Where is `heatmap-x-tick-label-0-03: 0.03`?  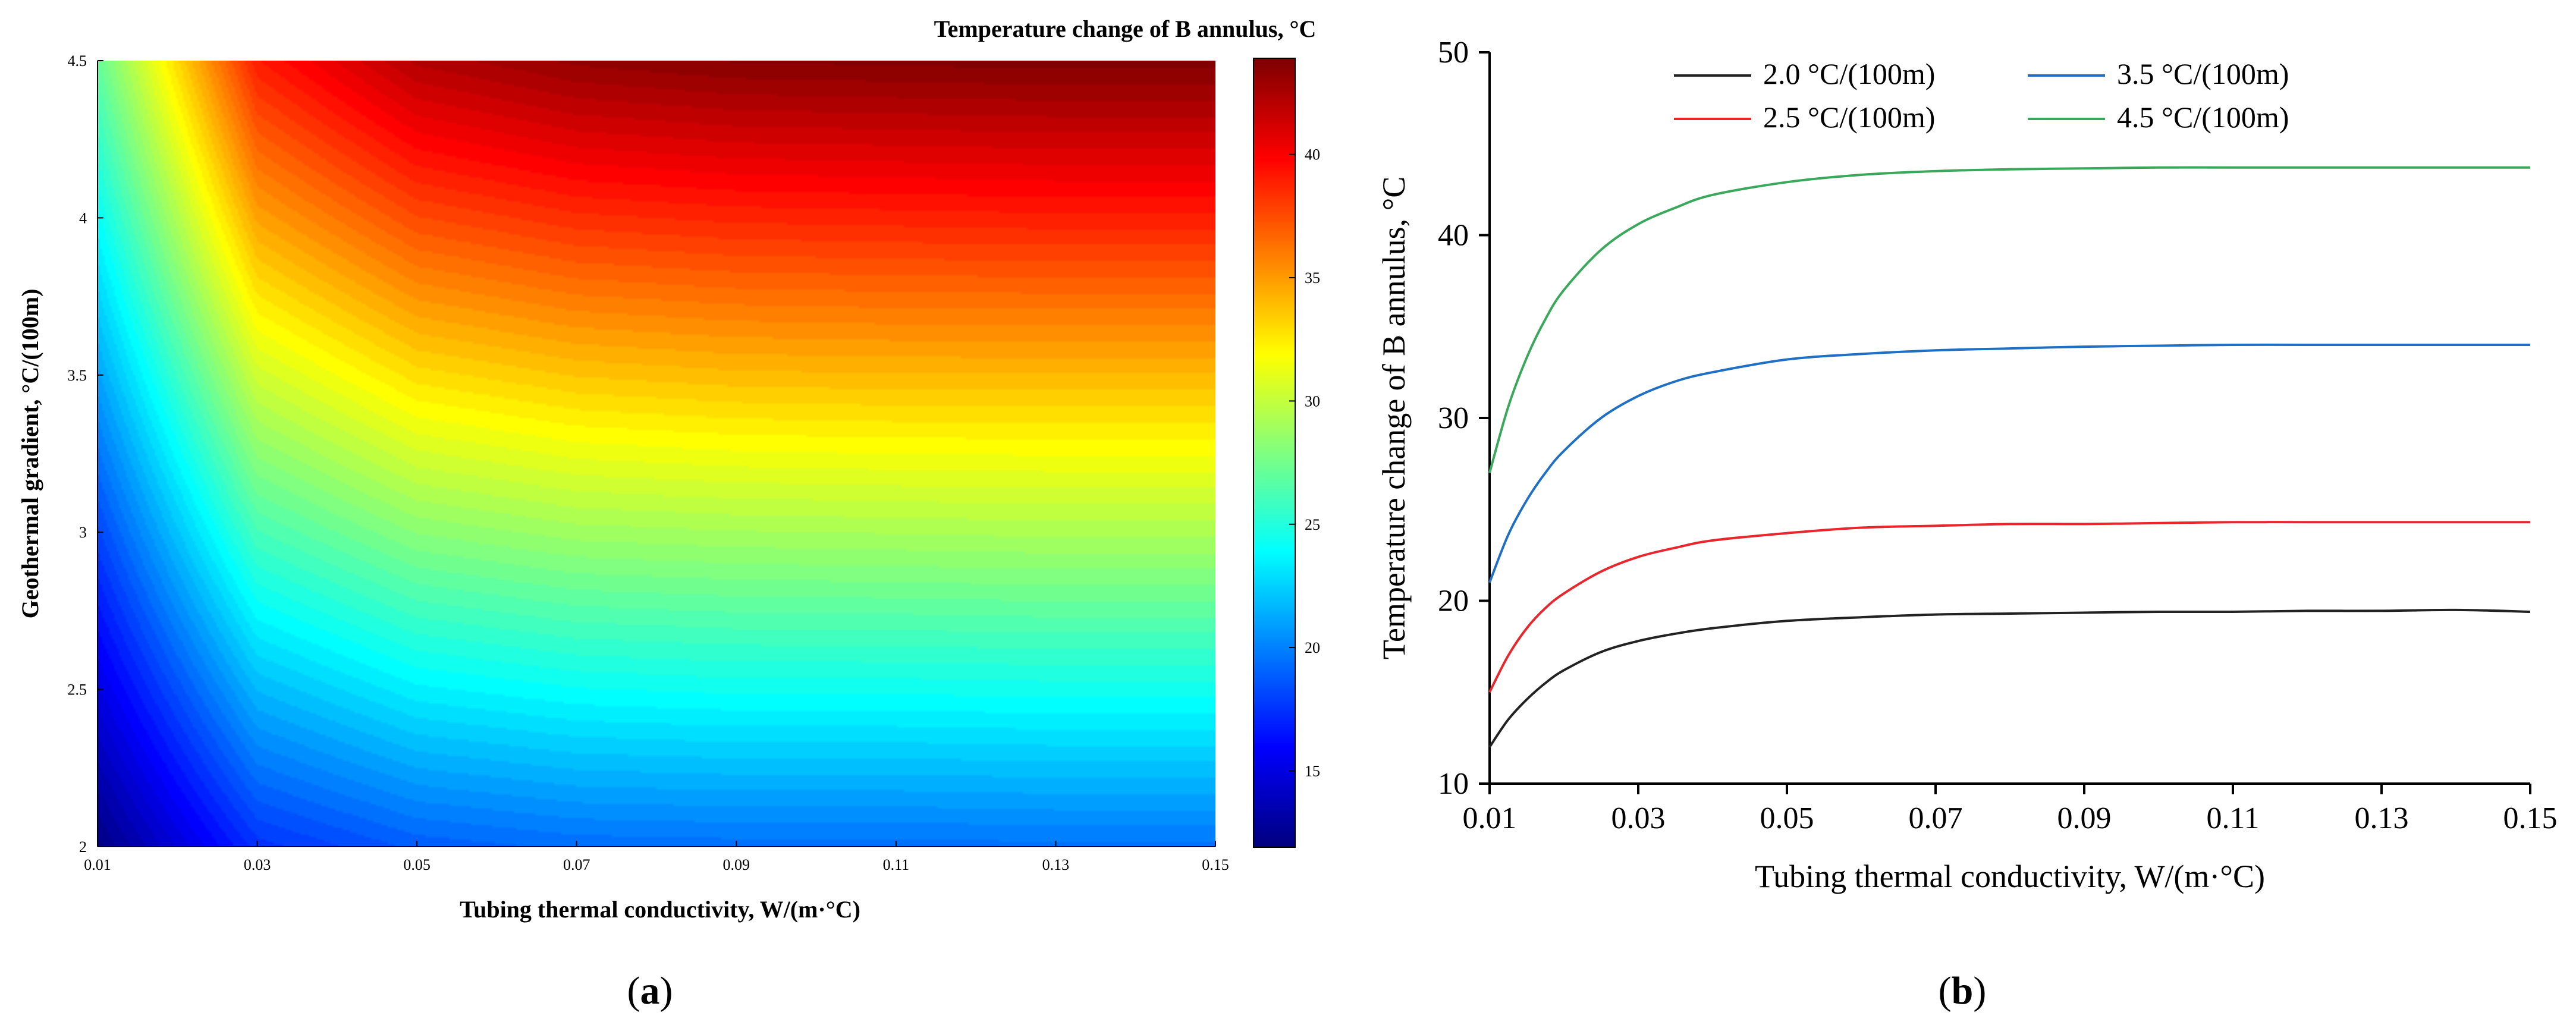
heatmap-x-tick-label-0-03: 0.03 is located at coordinates (257, 864).